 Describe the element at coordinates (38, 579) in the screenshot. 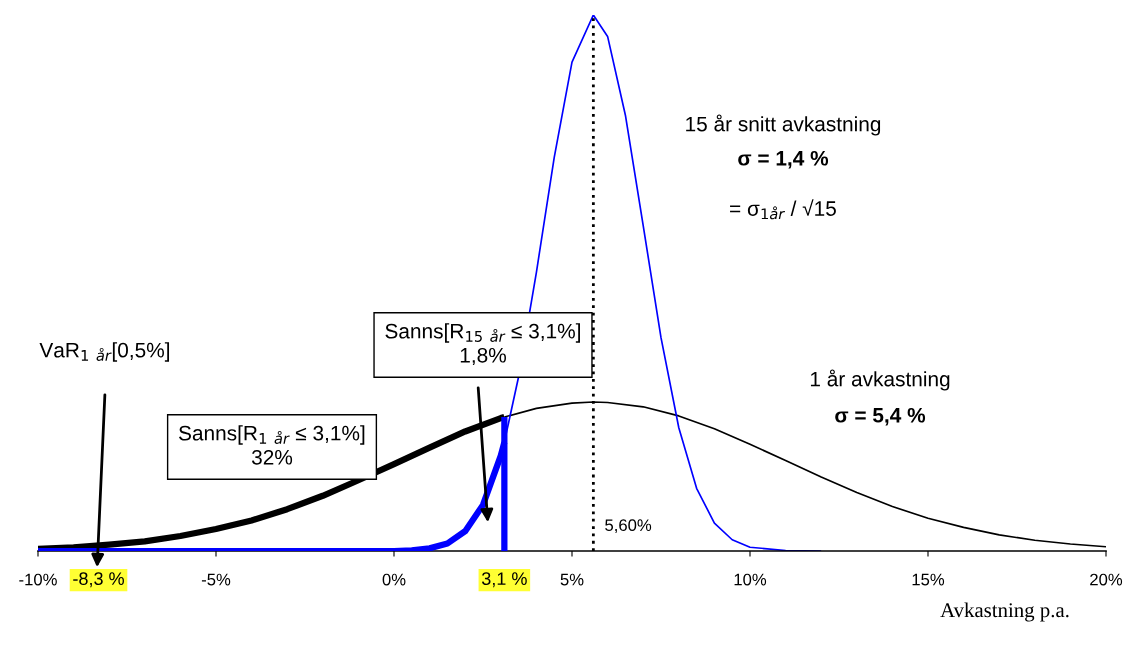

I see `x-tick-label: -10%` at that location.